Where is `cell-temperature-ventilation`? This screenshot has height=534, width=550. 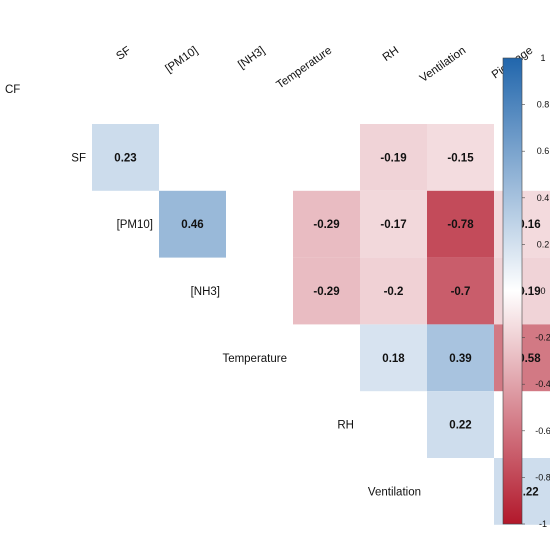
cell-temperature-ventilation is located at coordinates (460, 358).